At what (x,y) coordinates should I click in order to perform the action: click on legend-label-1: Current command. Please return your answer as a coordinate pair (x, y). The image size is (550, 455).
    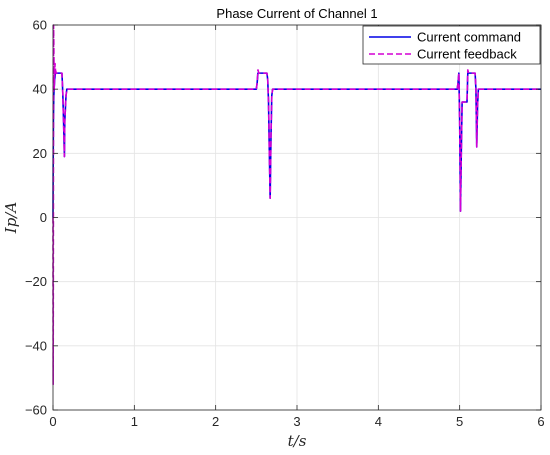
    Looking at the image, I should click on (469, 37).